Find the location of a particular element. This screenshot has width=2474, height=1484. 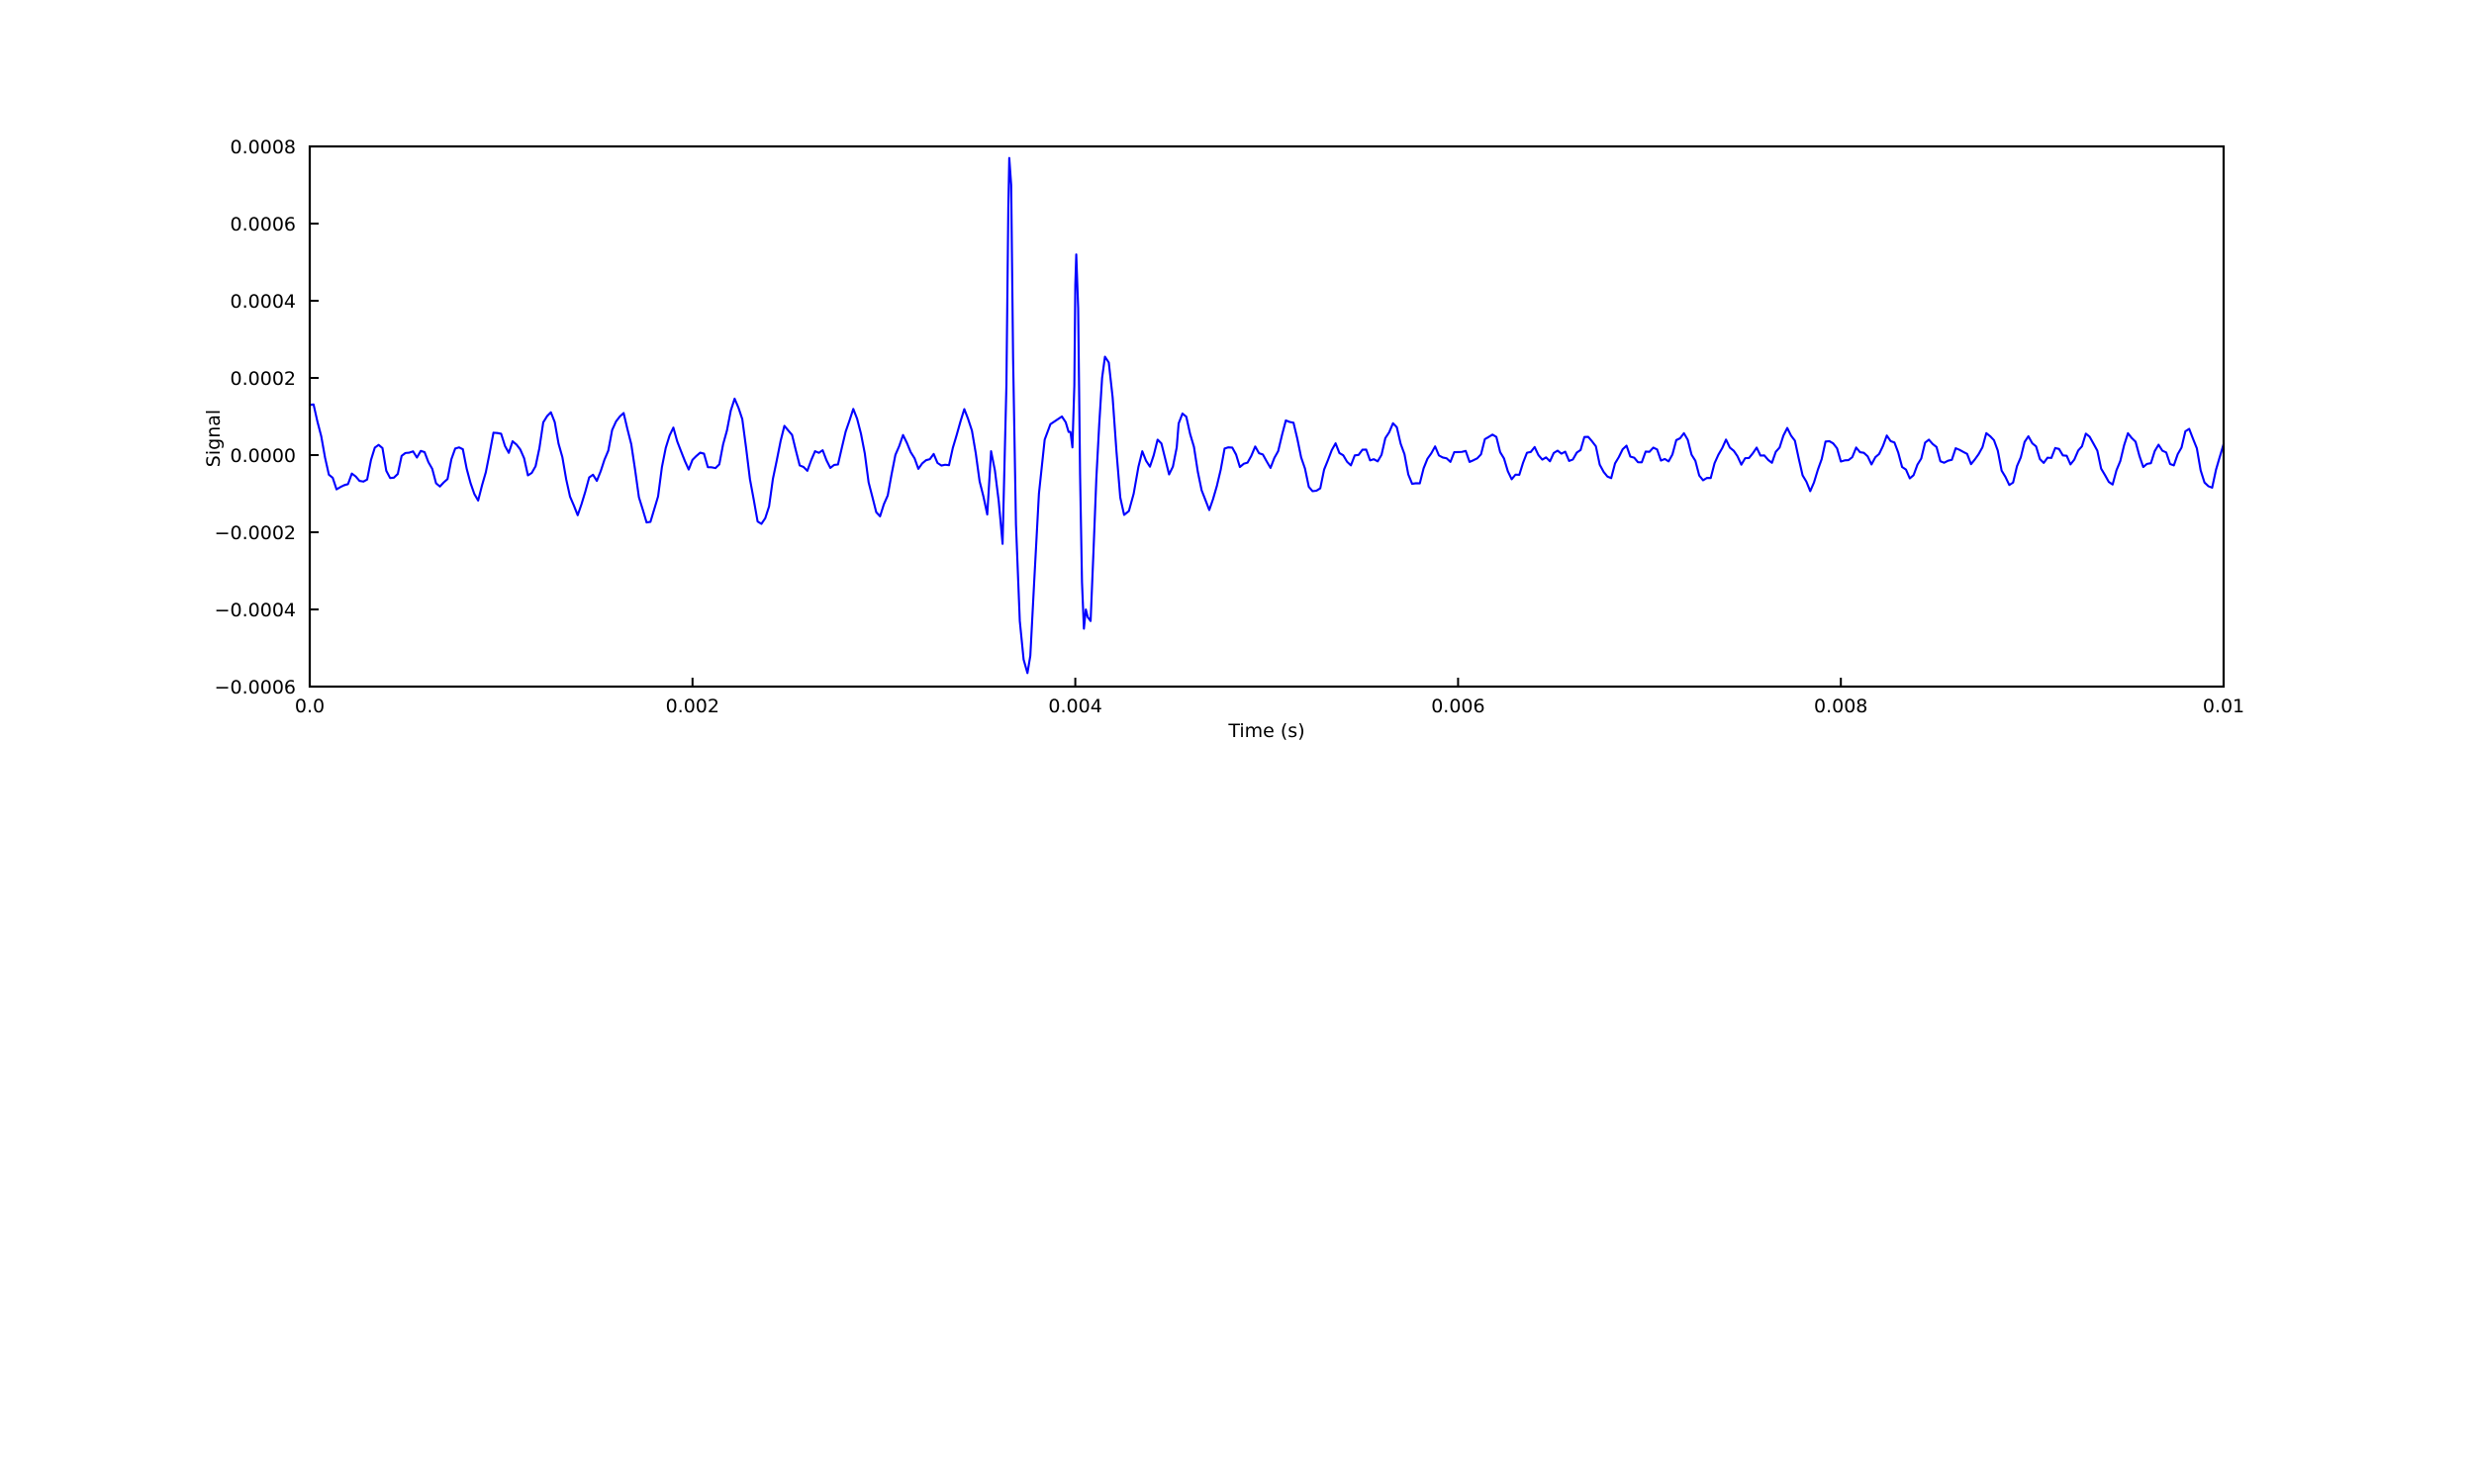

y-tick-label: 0.0008 is located at coordinates (264, 147).